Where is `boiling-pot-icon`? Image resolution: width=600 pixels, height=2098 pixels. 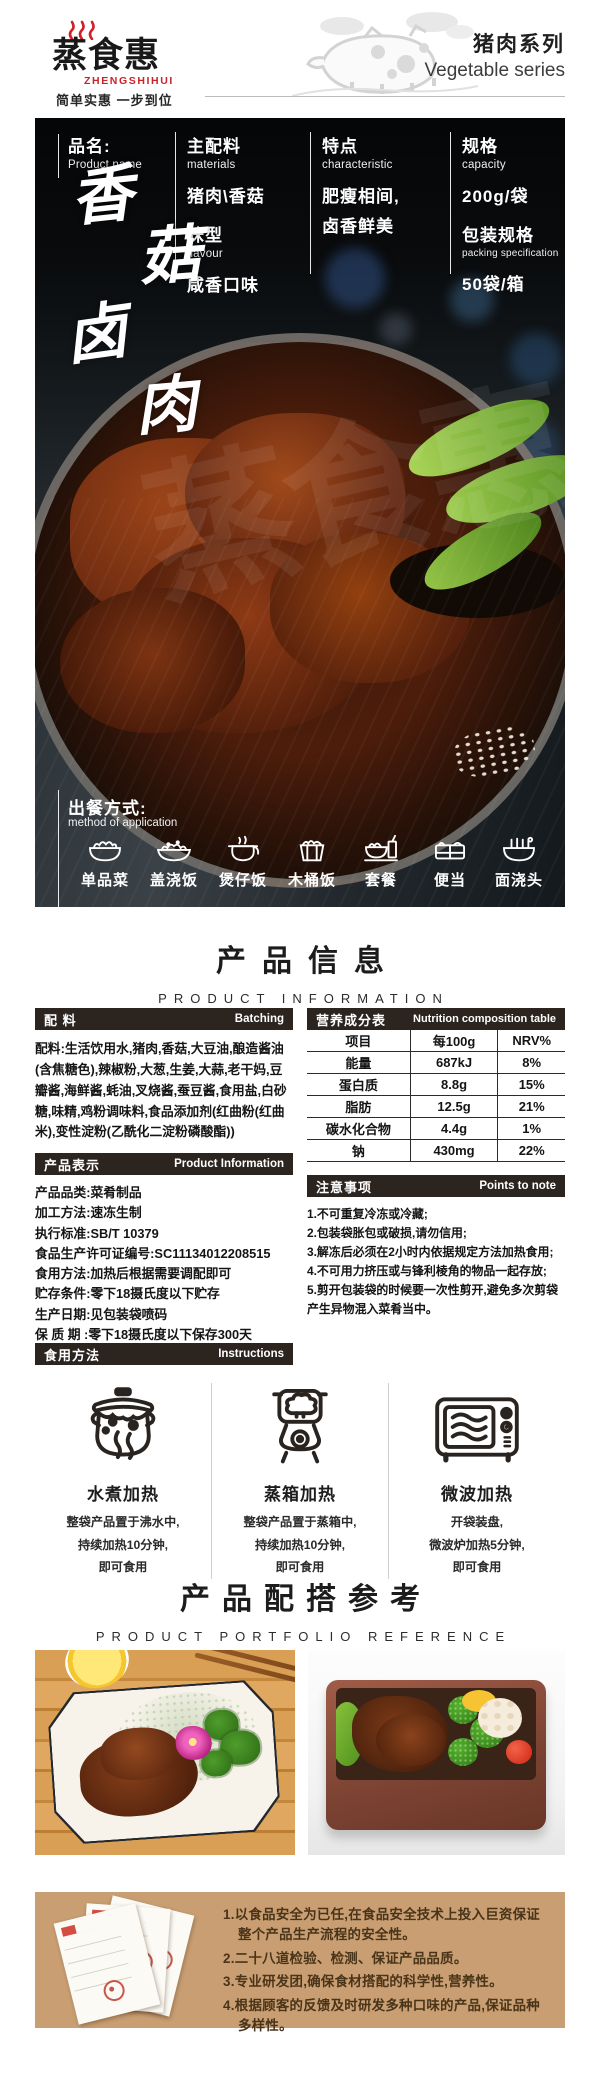
boiling-pot-icon is located at coordinates (123, 1423).